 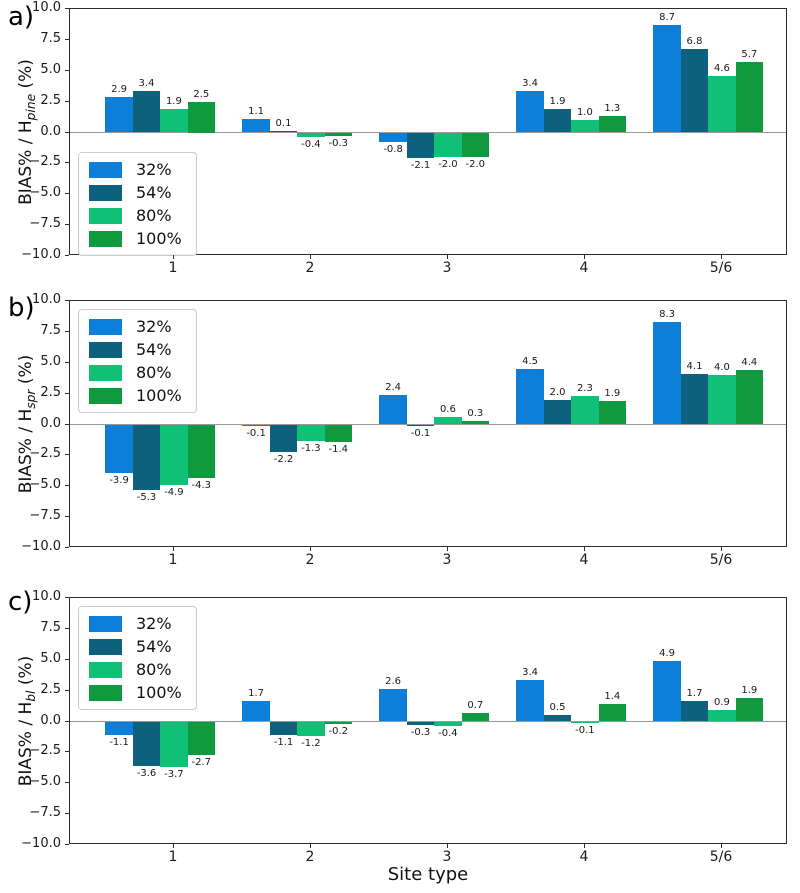 I want to click on bar-value-label: 4.5, so click(x=530, y=361).